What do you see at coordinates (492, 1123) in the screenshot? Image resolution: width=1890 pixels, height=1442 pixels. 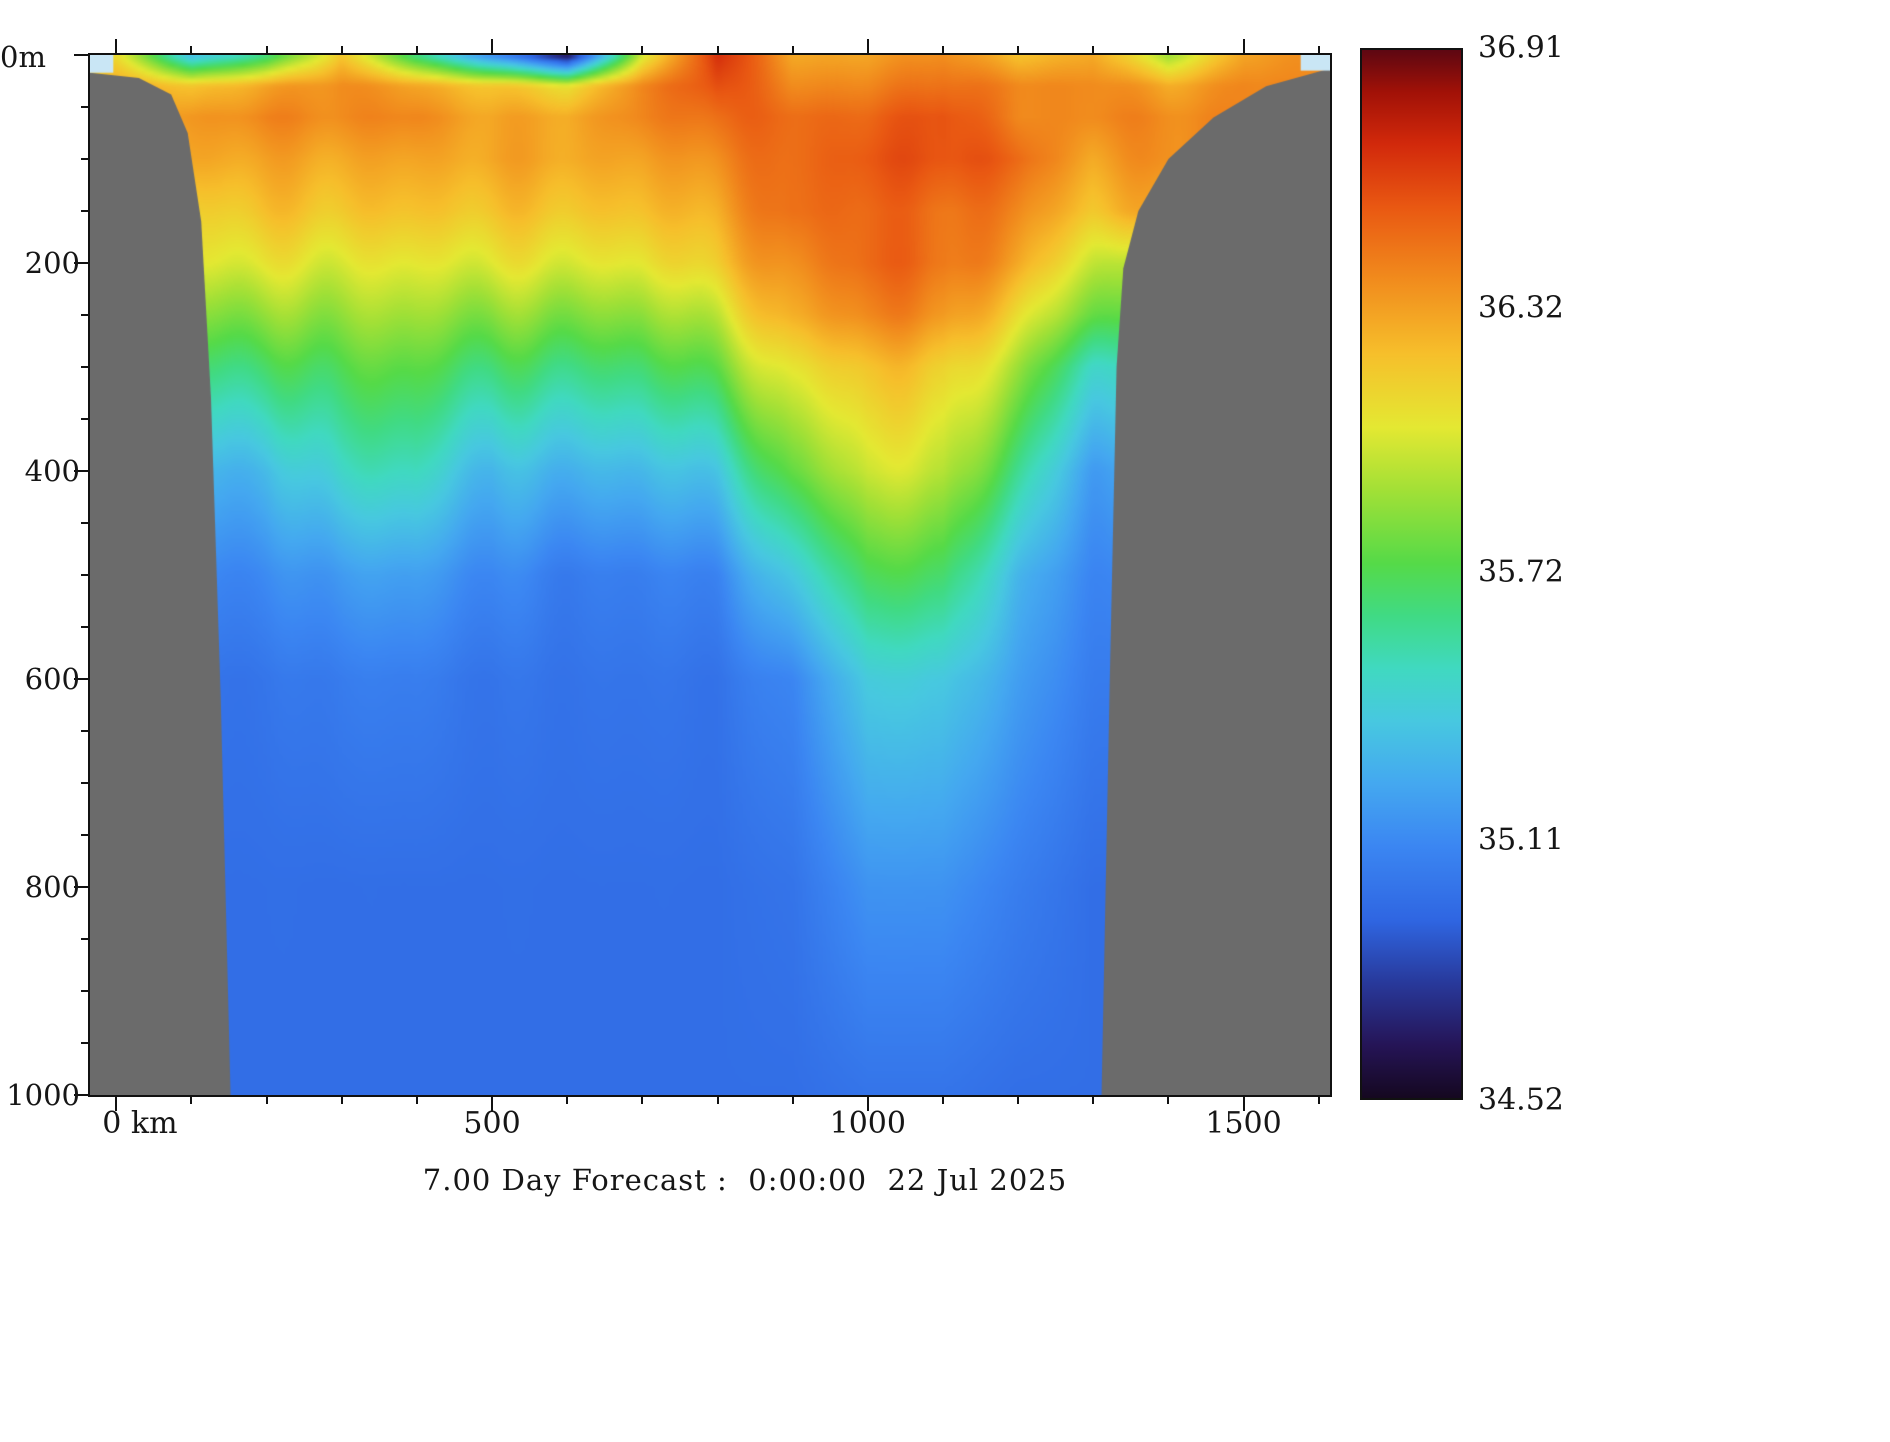 I see `x-axis-tick-label: 500` at bounding box center [492, 1123].